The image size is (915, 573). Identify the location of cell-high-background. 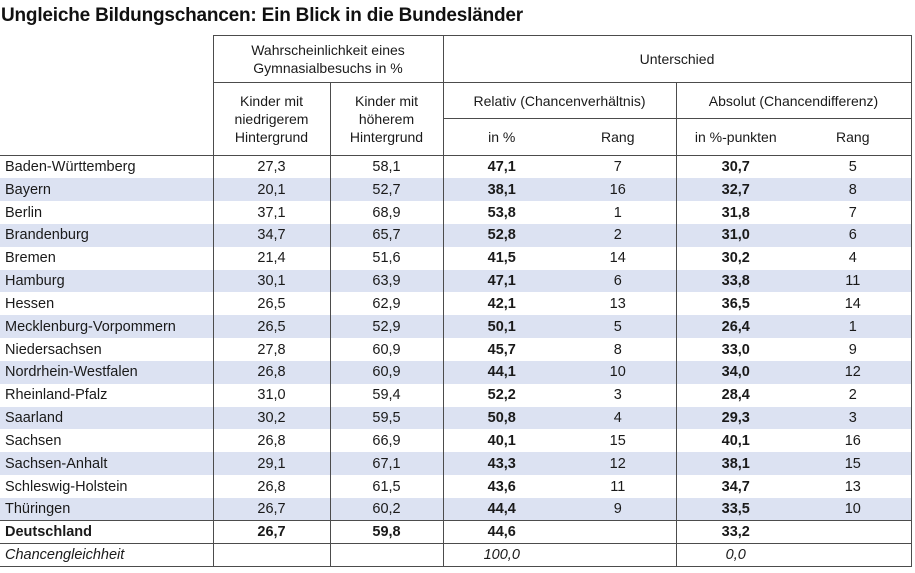
(387, 555).